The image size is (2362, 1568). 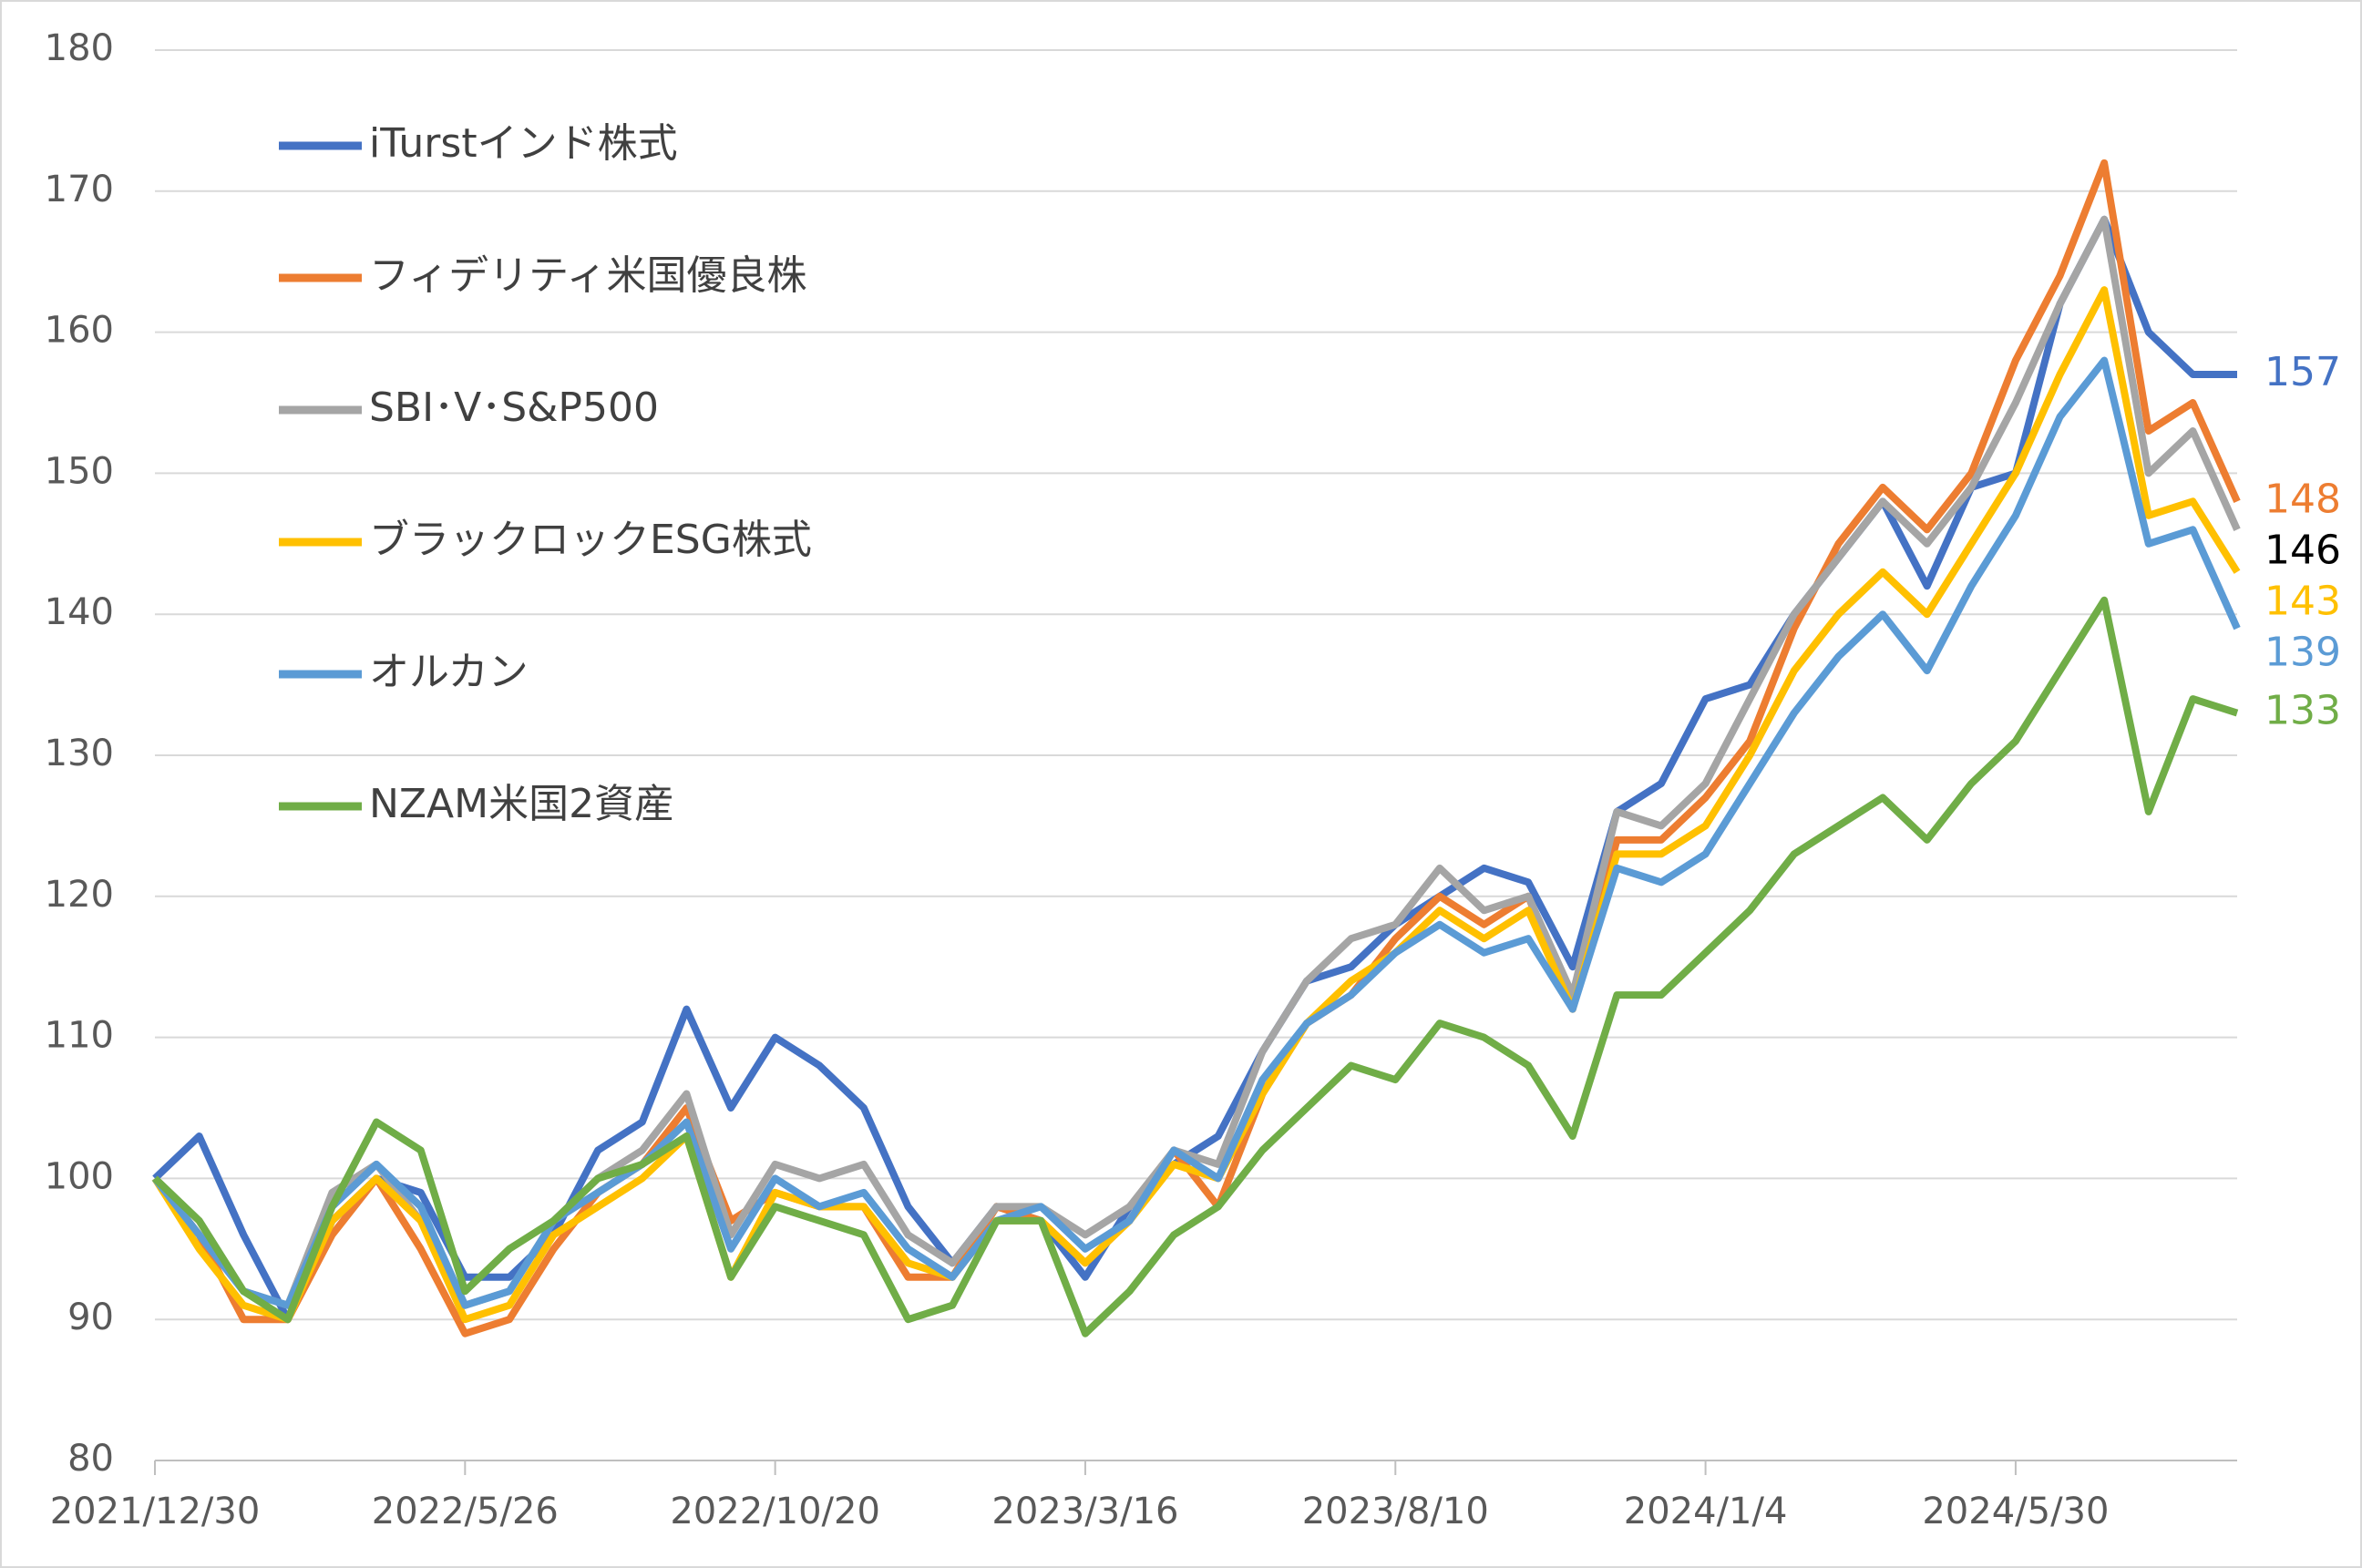 What do you see at coordinates (2302, 711) in the screenshot?
I see `end-label: 133` at bounding box center [2302, 711].